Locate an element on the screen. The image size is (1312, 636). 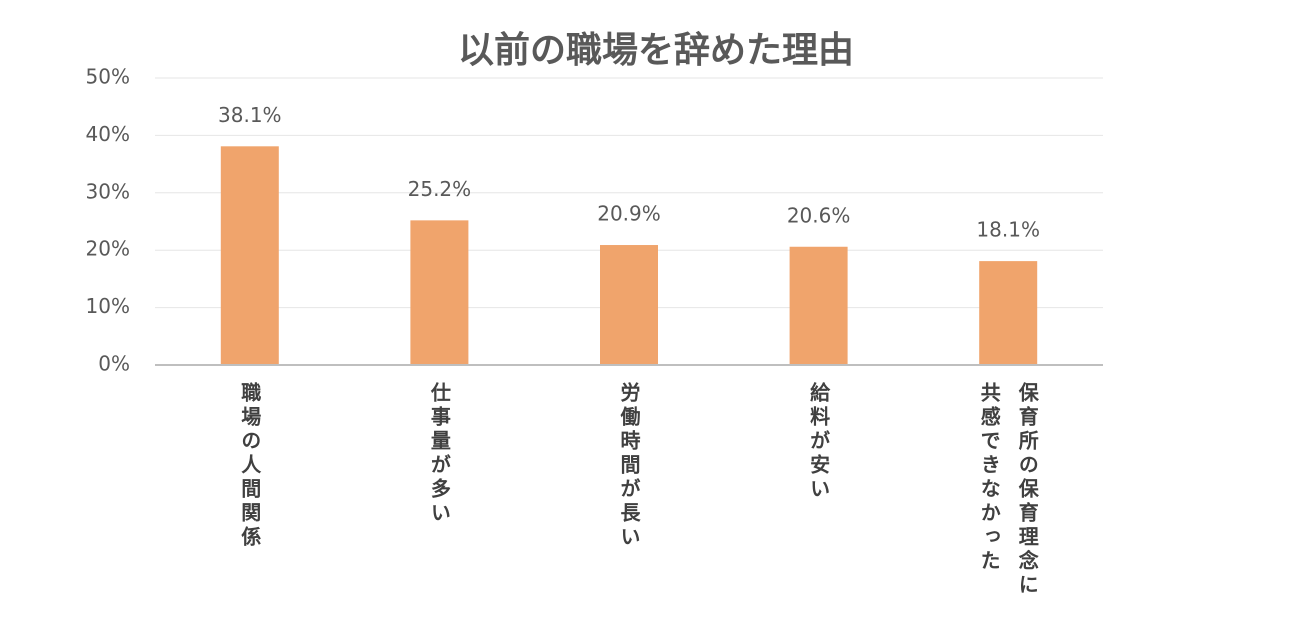
y-tick-label: 40% is located at coordinates (108, 134).